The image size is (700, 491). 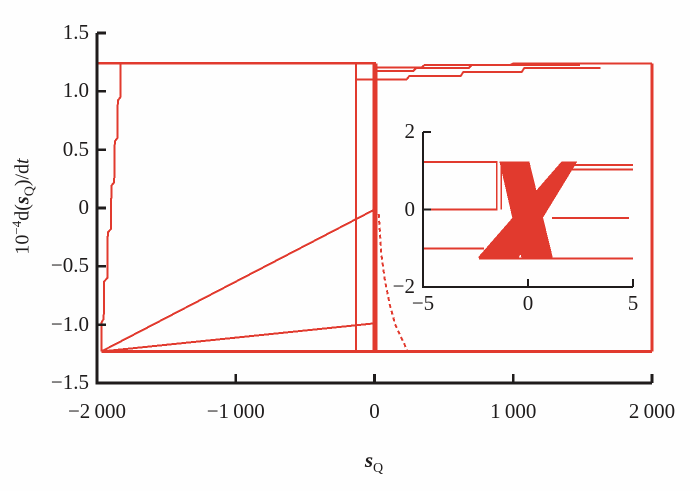 What do you see at coordinates (374, 411) in the screenshot?
I see `main-x-tick-label: 0` at bounding box center [374, 411].